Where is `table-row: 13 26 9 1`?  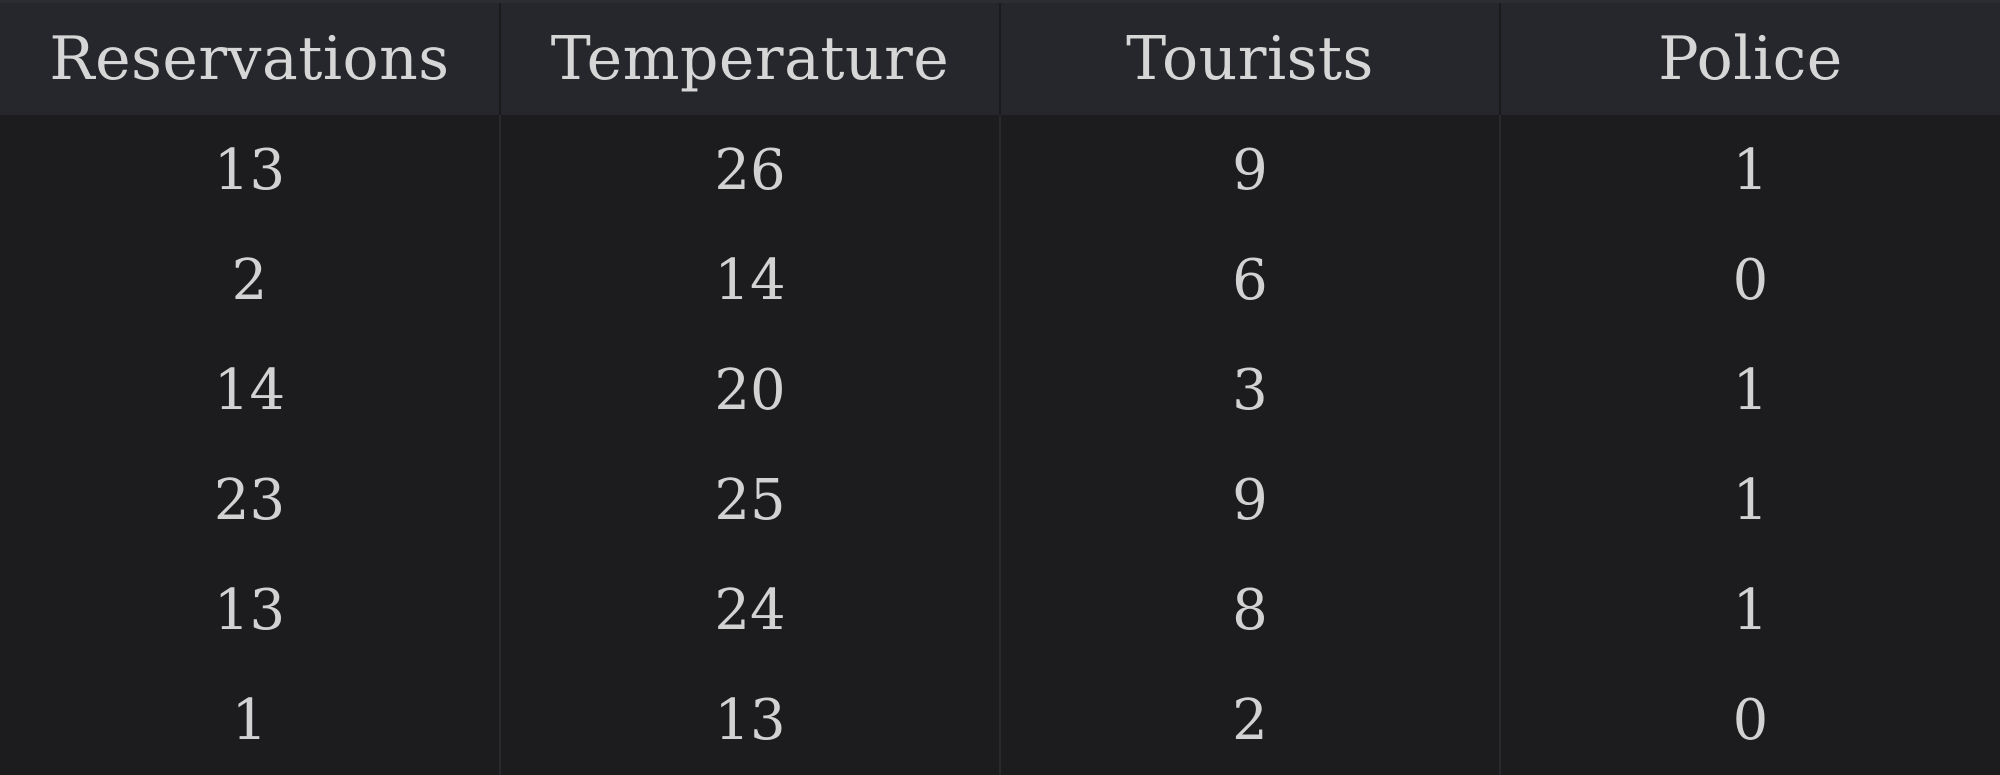 table-row: 13 26 9 1 is located at coordinates (1000, 170).